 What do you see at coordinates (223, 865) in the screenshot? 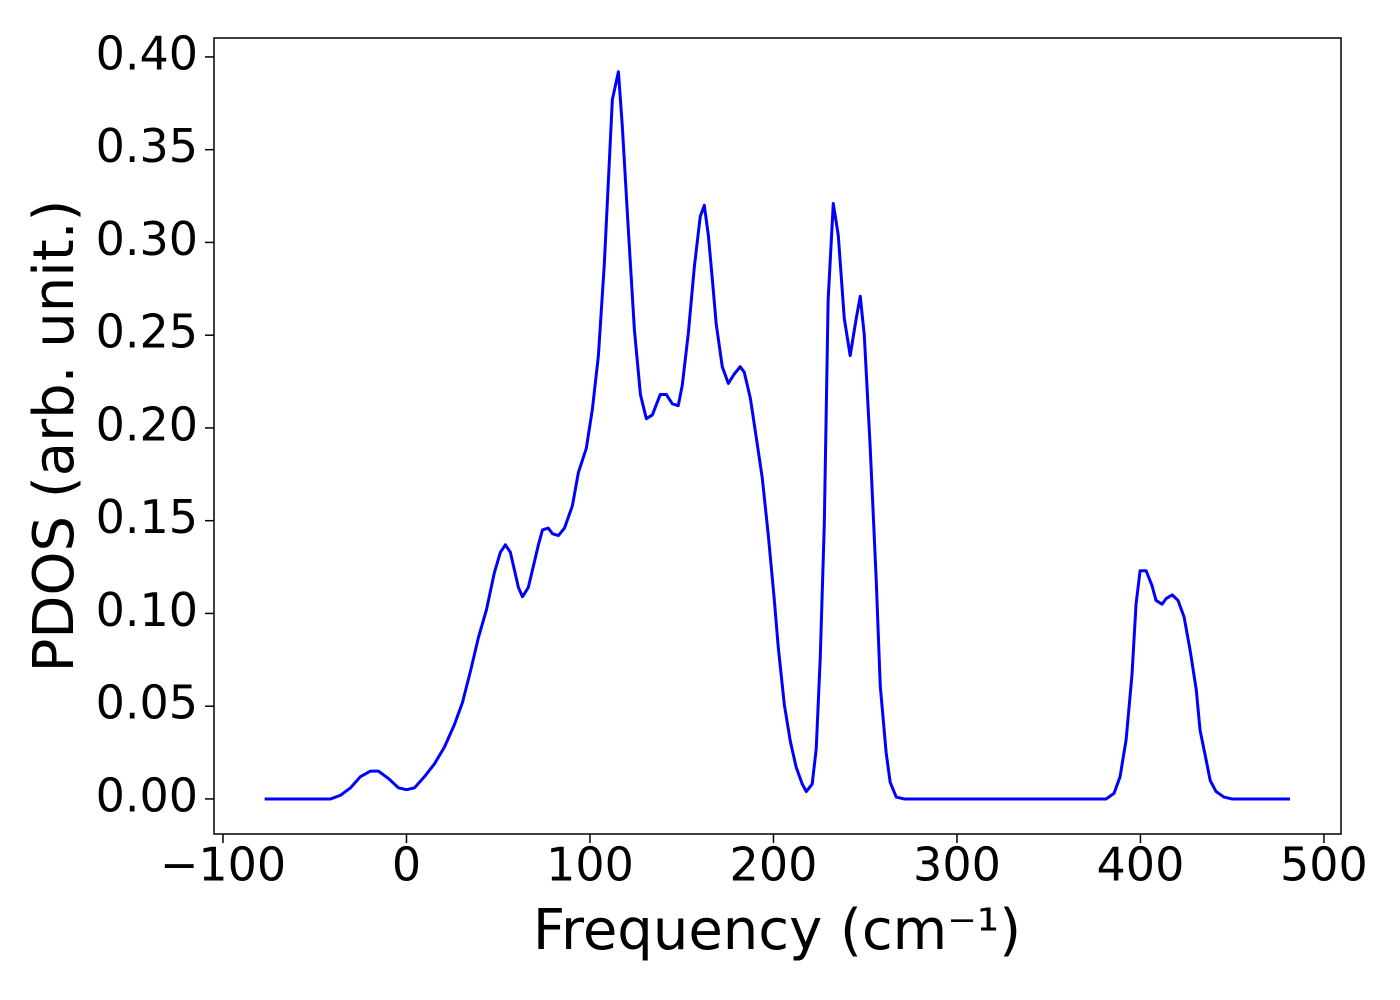
I see `x-tick-label: −100` at bounding box center [223, 865].